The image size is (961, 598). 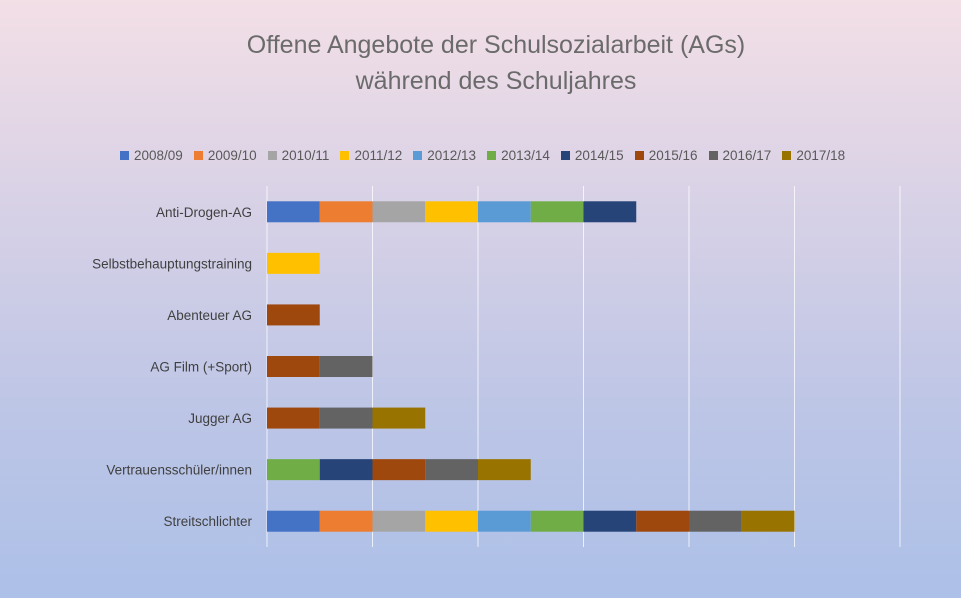 I want to click on legend-item: 2016/17, so click(x=740, y=155).